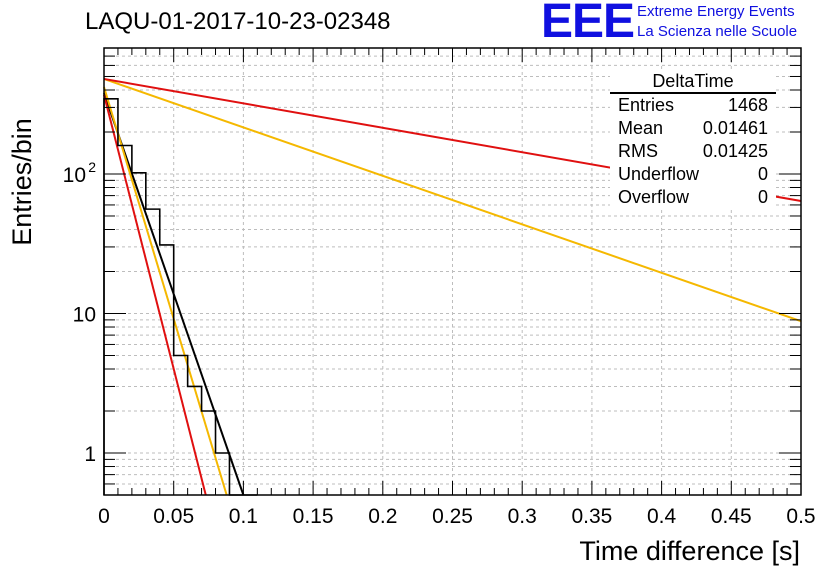 The width and height of the screenshot is (836, 572). What do you see at coordinates (693, 105) in the screenshot?
I see `stats-row-entries: Entries 1468` at bounding box center [693, 105].